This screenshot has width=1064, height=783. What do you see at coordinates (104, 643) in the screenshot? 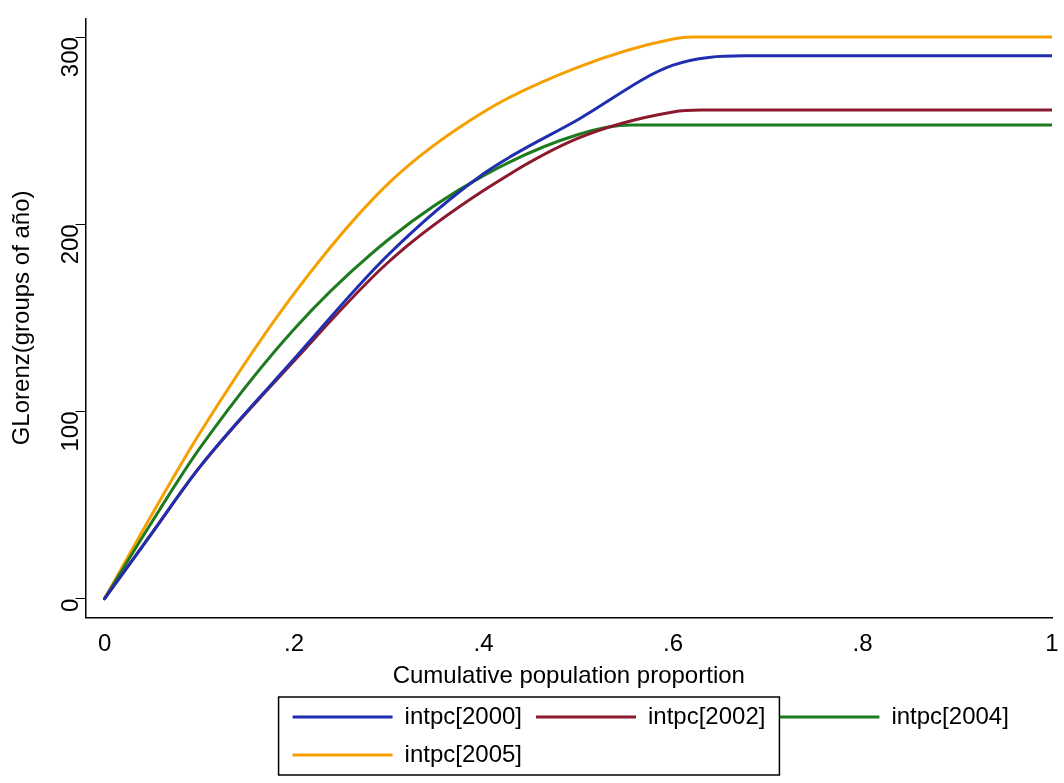
I see `x-tick-label: 0` at bounding box center [104, 643].